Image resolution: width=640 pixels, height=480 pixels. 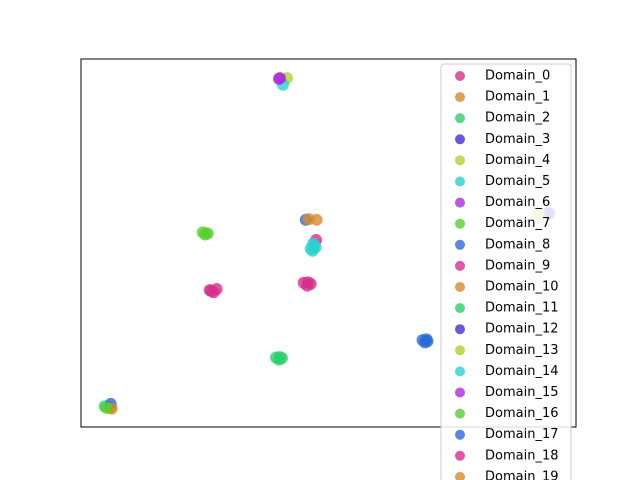 What do you see at coordinates (522, 329) in the screenshot?
I see `legend-label: Domain_12` at bounding box center [522, 329].